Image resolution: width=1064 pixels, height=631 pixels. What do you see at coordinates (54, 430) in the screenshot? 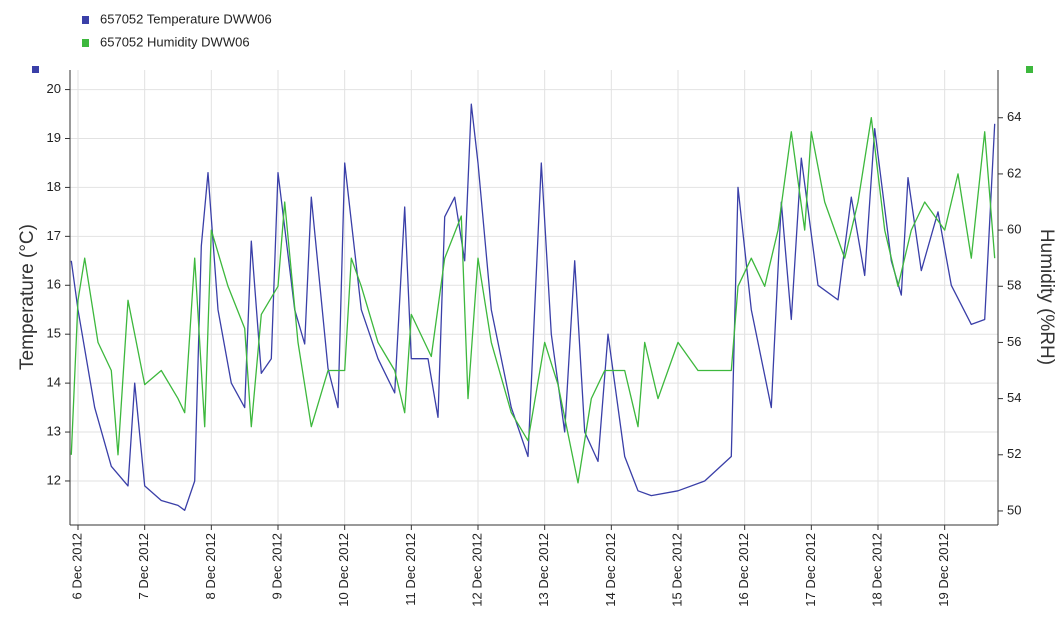
I see `y-tick-label: 13` at bounding box center [54, 430].